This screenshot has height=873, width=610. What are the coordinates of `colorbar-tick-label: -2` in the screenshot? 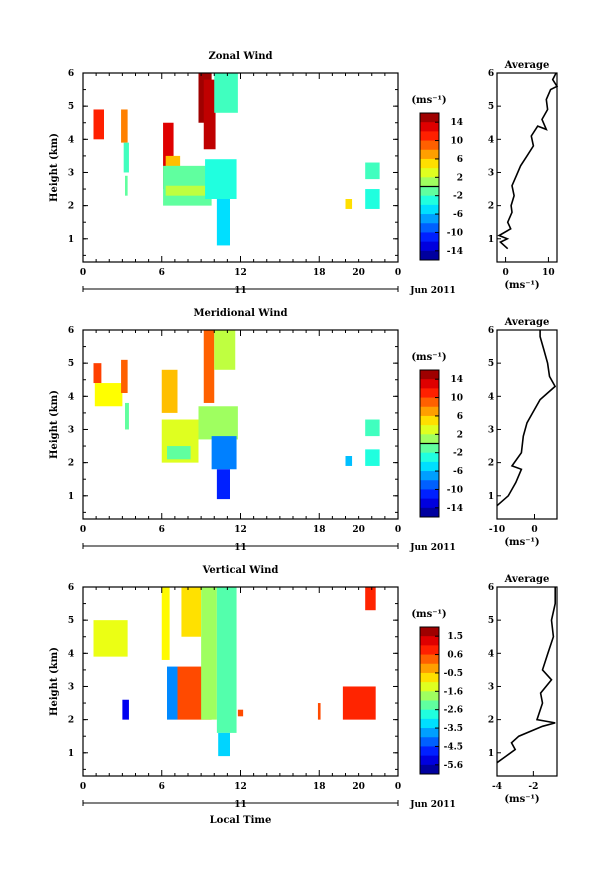 It's located at (458, 454).